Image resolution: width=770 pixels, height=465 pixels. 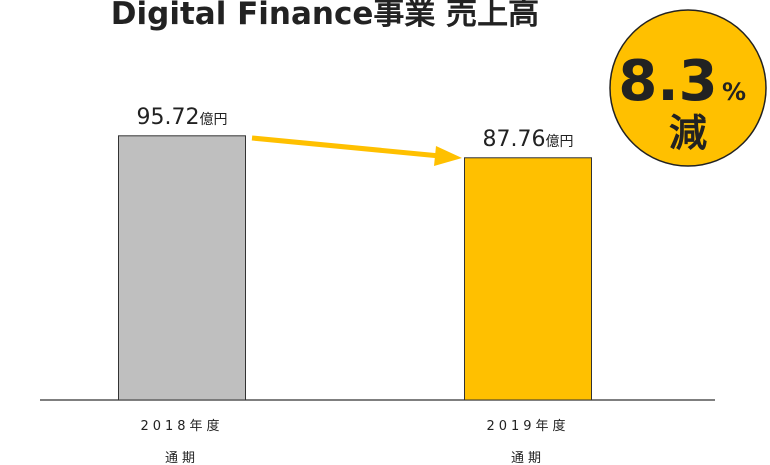 What do you see at coordinates (182, 117) in the screenshot?
I see `value-label: 95.72億円` at bounding box center [182, 117].